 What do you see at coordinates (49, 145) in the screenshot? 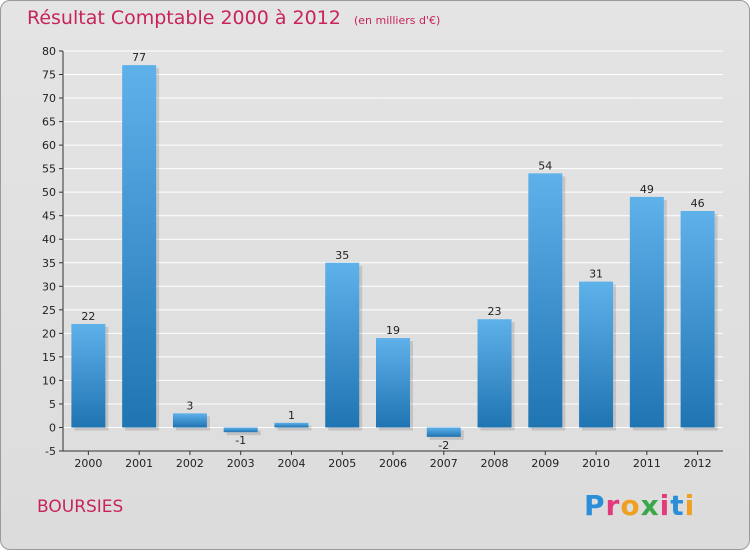
I see `y-tick-label: 60` at bounding box center [49, 145].